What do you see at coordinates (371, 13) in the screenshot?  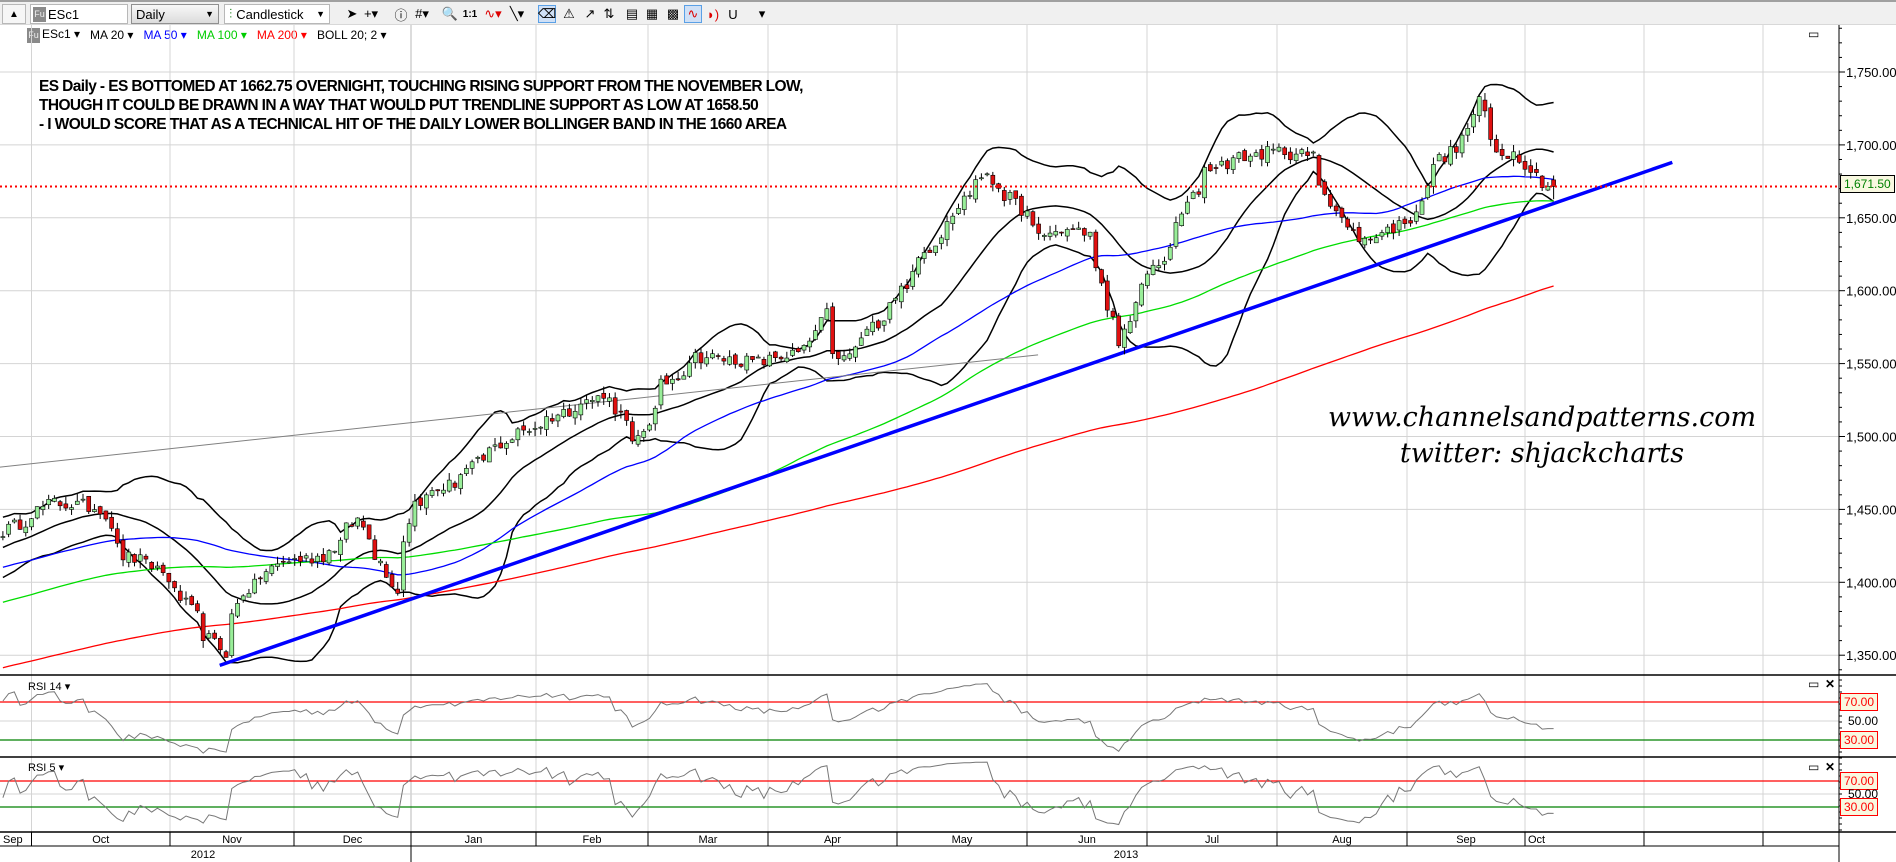 I see `crosshair-icon: +▾` at bounding box center [371, 13].